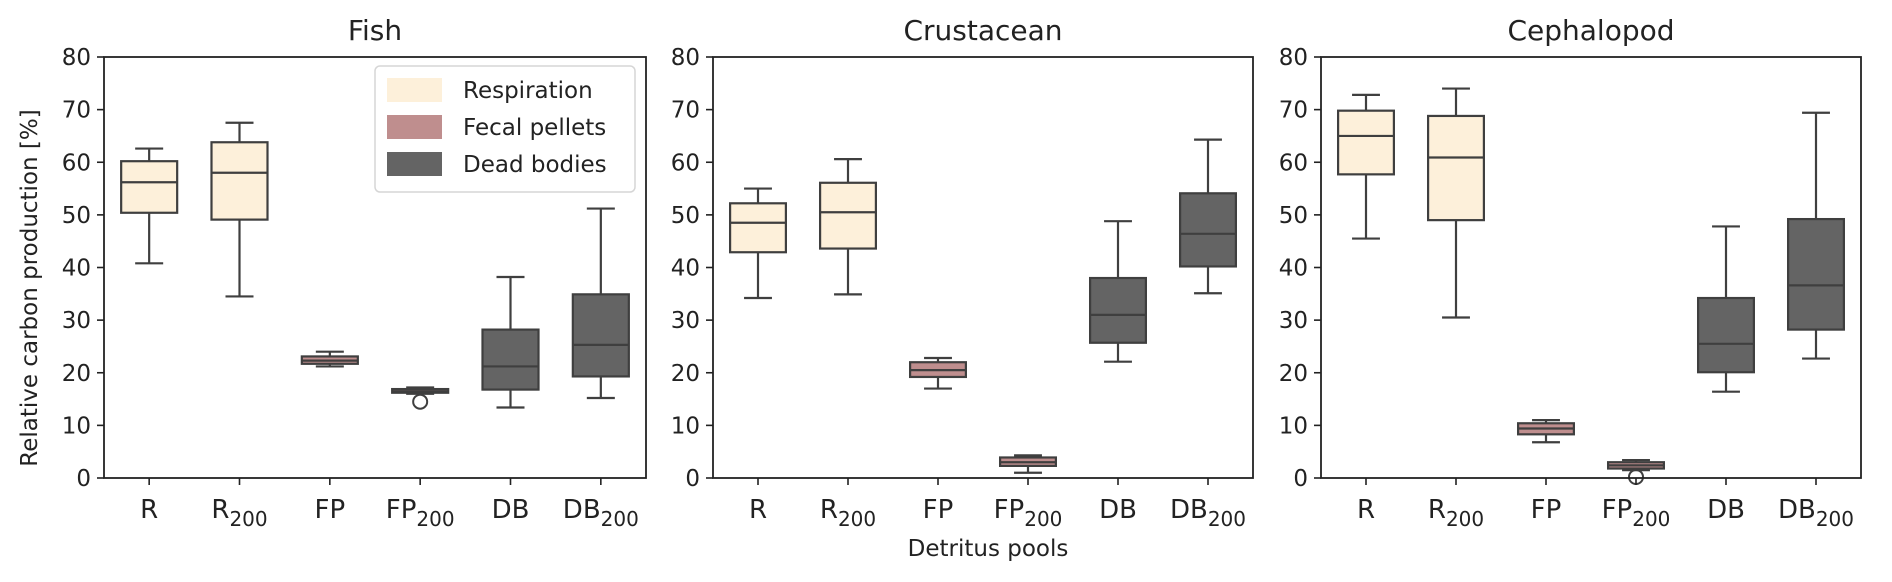 The height and width of the screenshot is (582, 1892). Describe the element at coordinates (414, 90) in the screenshot. I see `legend-swatch-respiration` at that location.